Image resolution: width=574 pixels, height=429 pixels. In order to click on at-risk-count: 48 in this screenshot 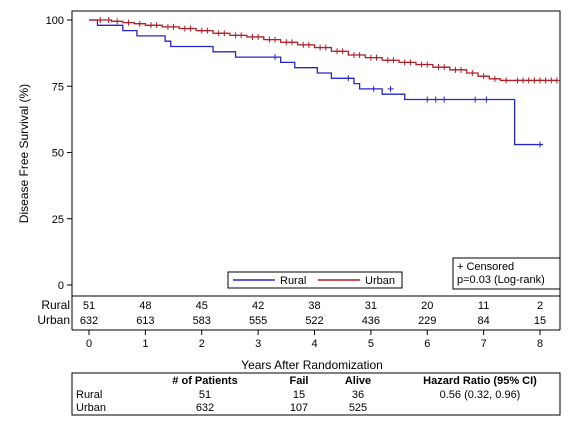, I will do `click(145, 306)`.